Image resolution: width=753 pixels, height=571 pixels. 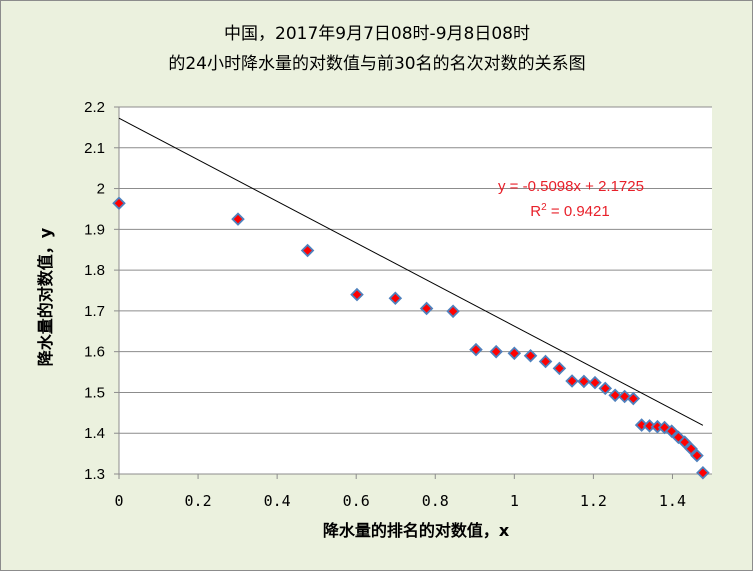 I want to click on r-squared-value: 0.9421, so click(x=587, y=211).